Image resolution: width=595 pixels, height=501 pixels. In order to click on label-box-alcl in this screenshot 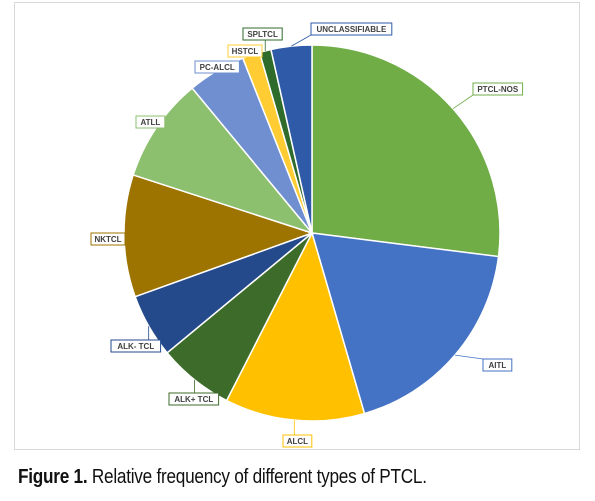, I will do `click(297, 441)`.